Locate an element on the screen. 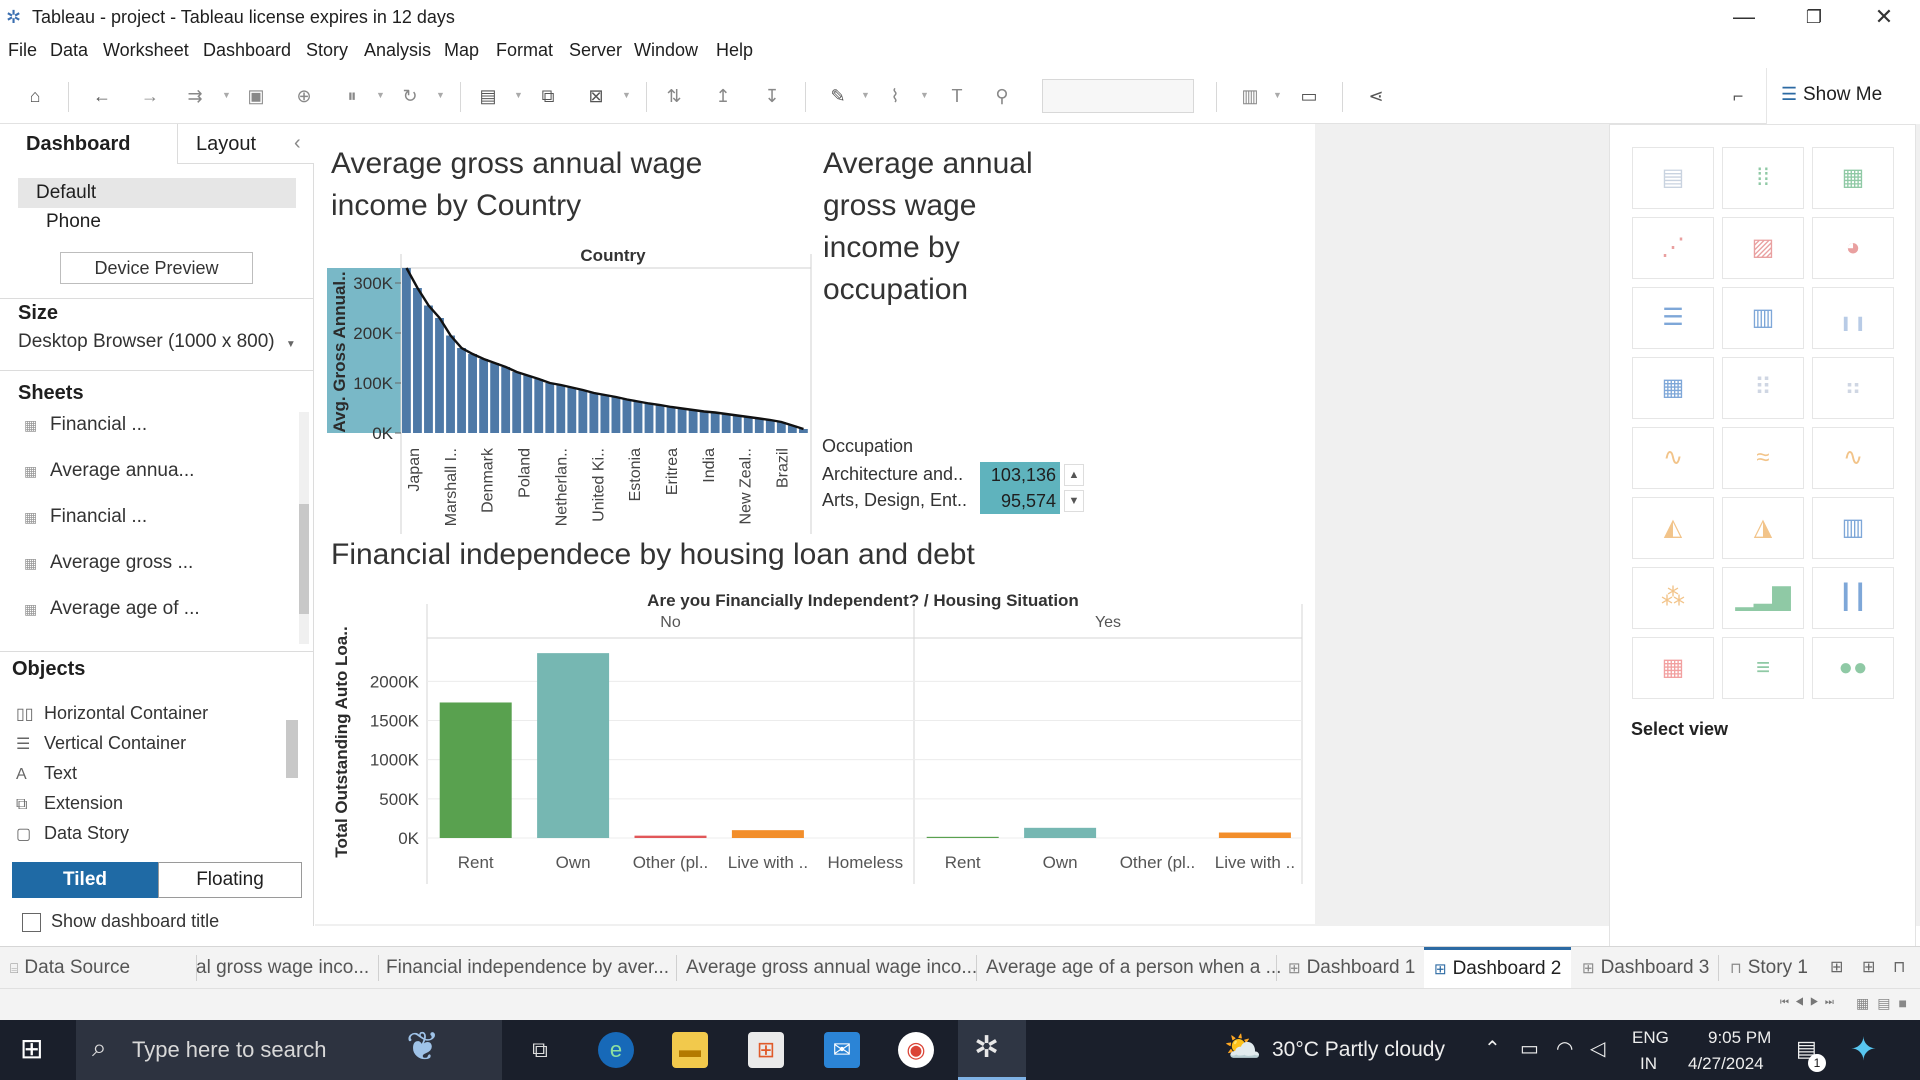  file-explorer-icon: ▬ is located at coordinates (690, 1050).